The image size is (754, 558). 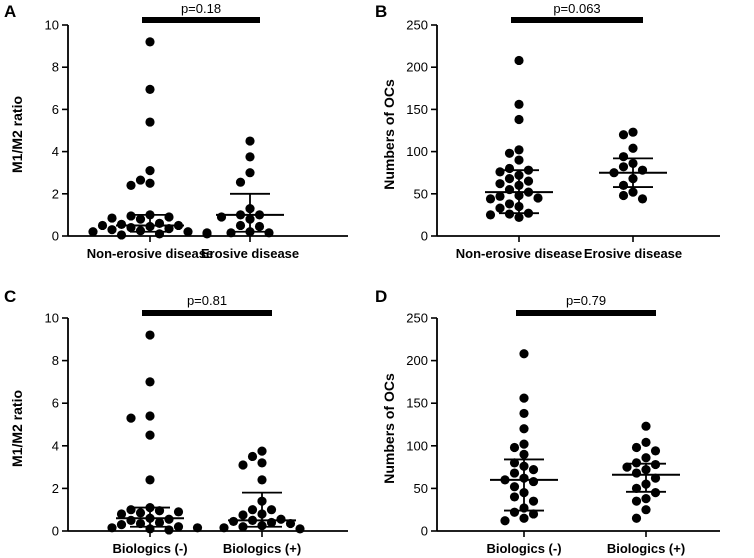 I want to click on y-tick-label: 8, so click(x=55, y=360).